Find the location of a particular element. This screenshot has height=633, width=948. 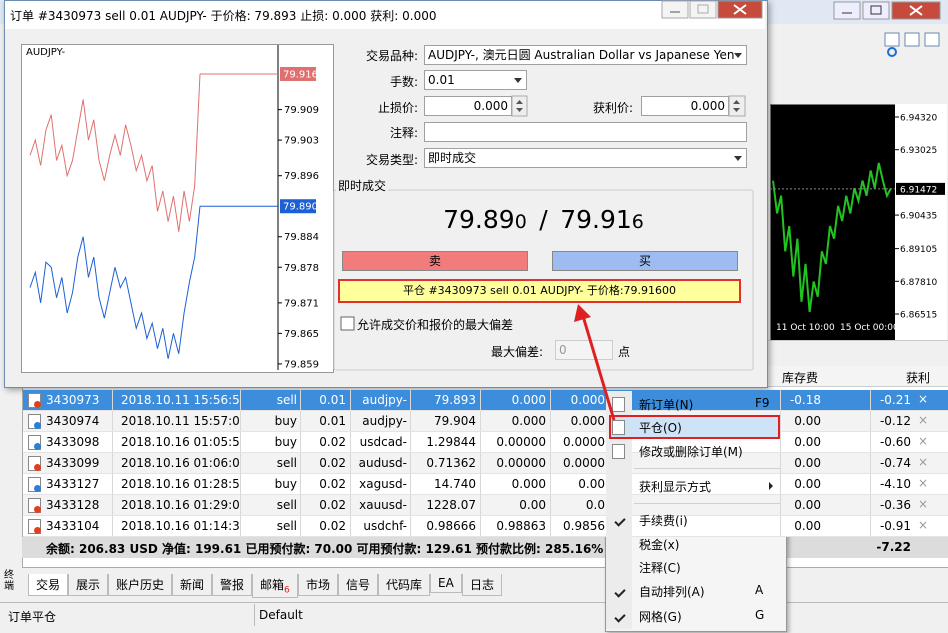

y-tick-label: 79.903 is located at coordinates (301, 141).